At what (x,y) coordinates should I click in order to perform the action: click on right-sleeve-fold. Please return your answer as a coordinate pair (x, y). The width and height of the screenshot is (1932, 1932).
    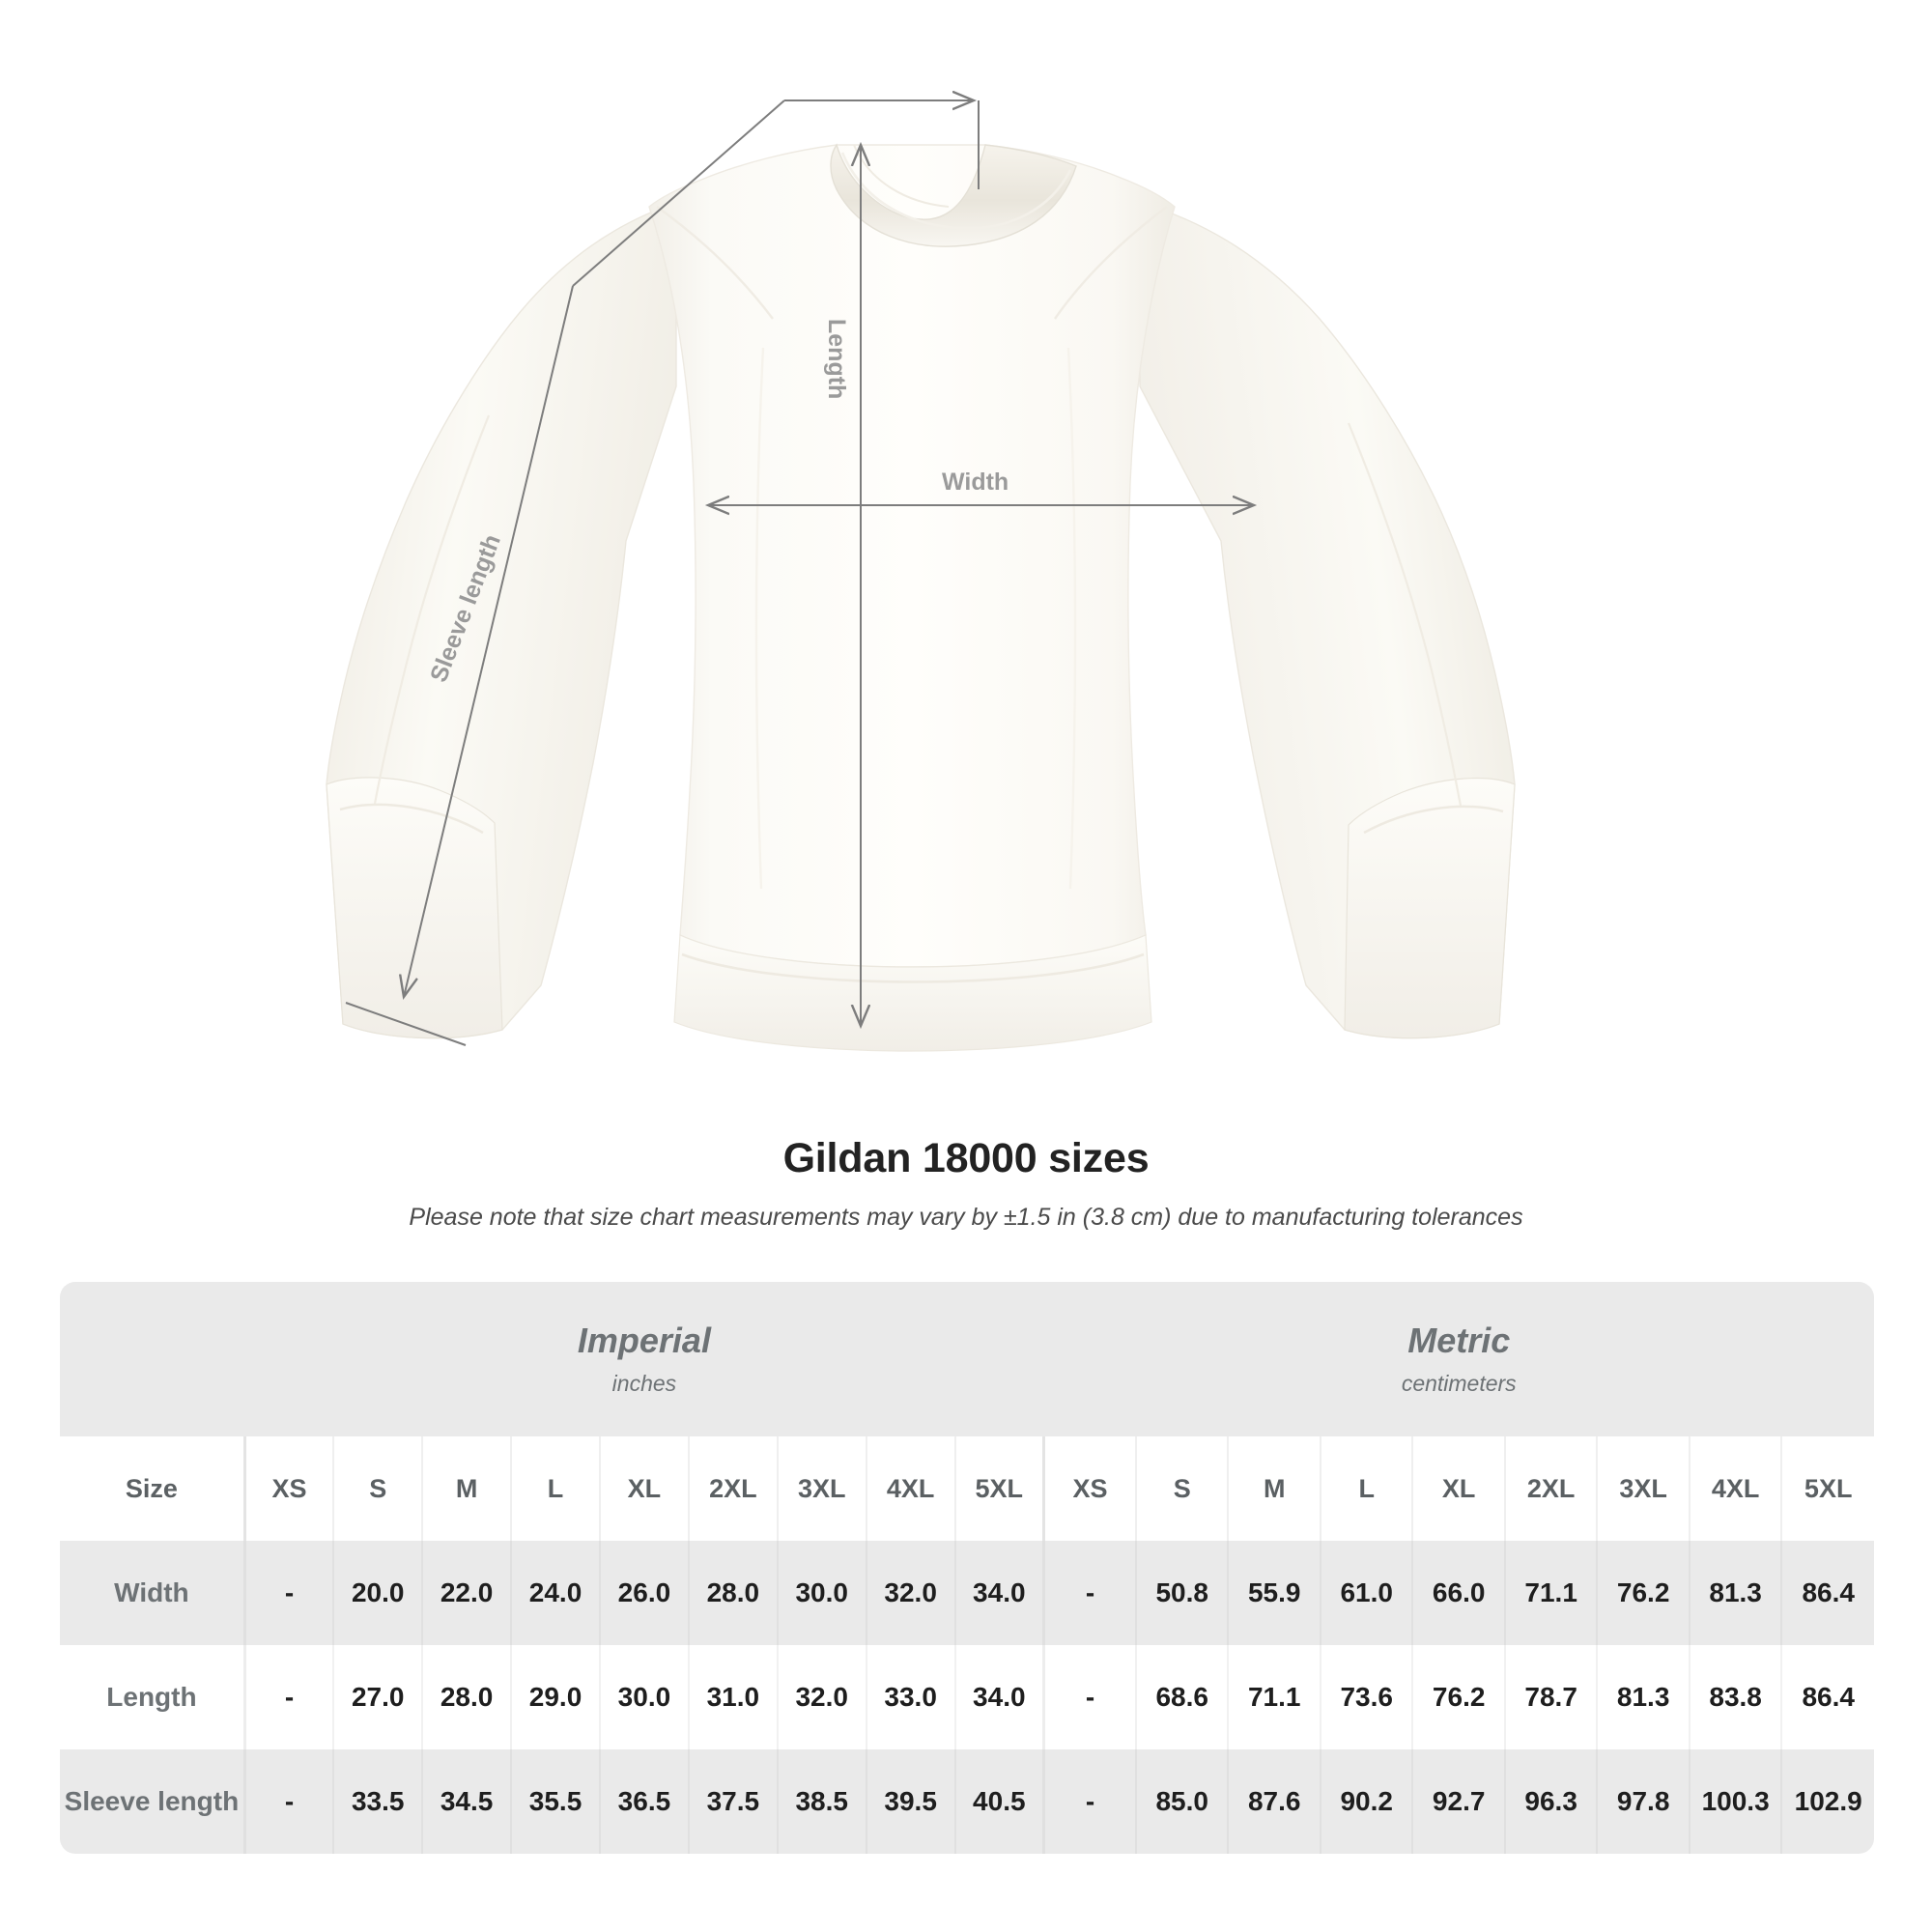
    Looking at the image, I should click on (1405, 614).